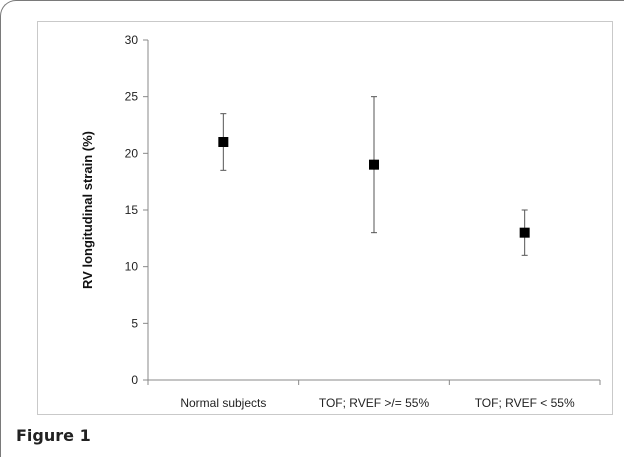  I want to click on x-tick-label: TOF; RVEF >/= 55%, so click(374, 403).